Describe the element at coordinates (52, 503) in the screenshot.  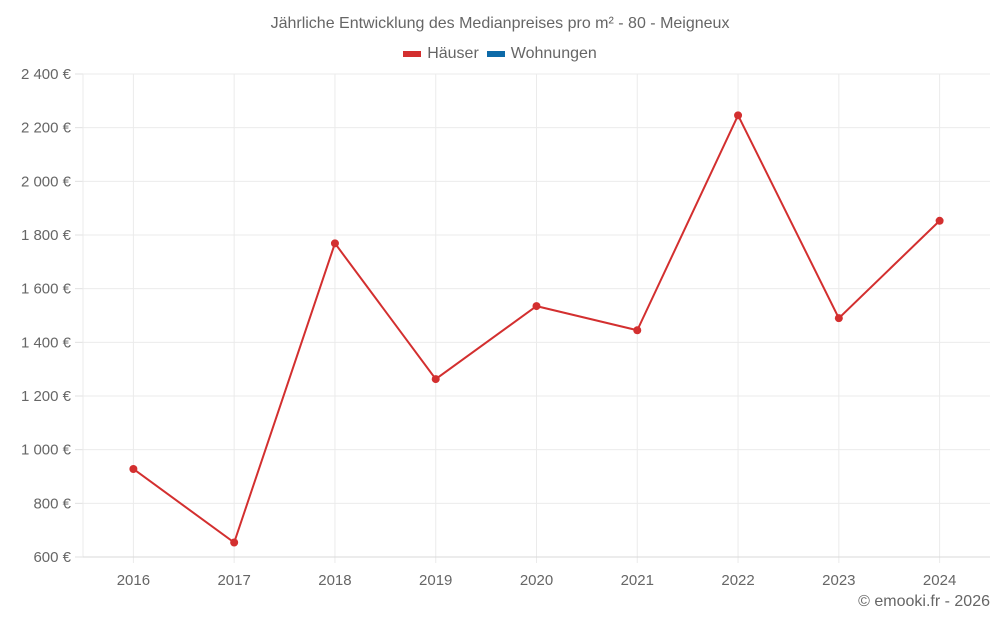
I see `y-tick-label: 800 €` at that location.